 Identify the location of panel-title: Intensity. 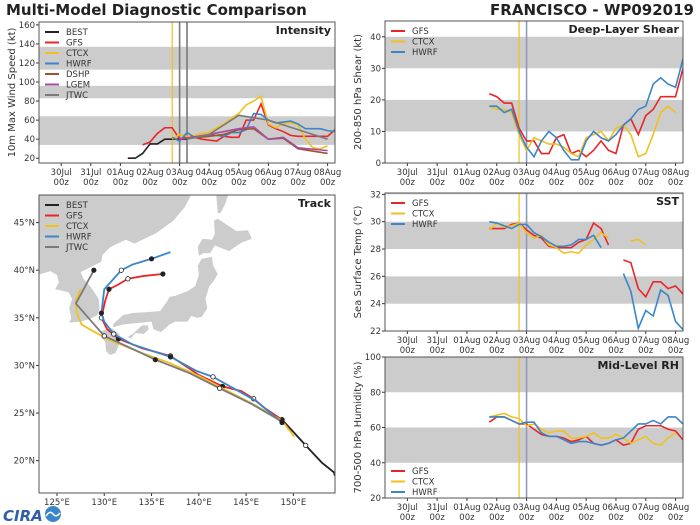
(303, 30).